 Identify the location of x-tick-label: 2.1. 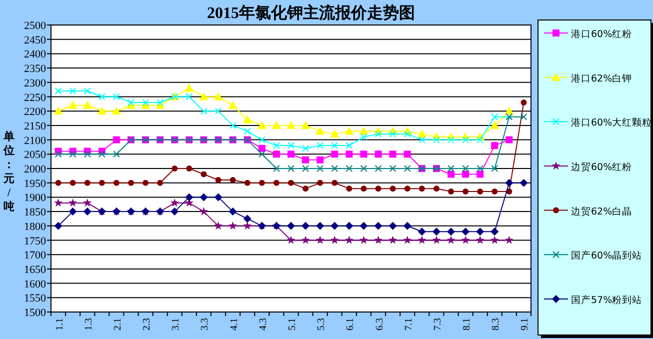
(118, 324).